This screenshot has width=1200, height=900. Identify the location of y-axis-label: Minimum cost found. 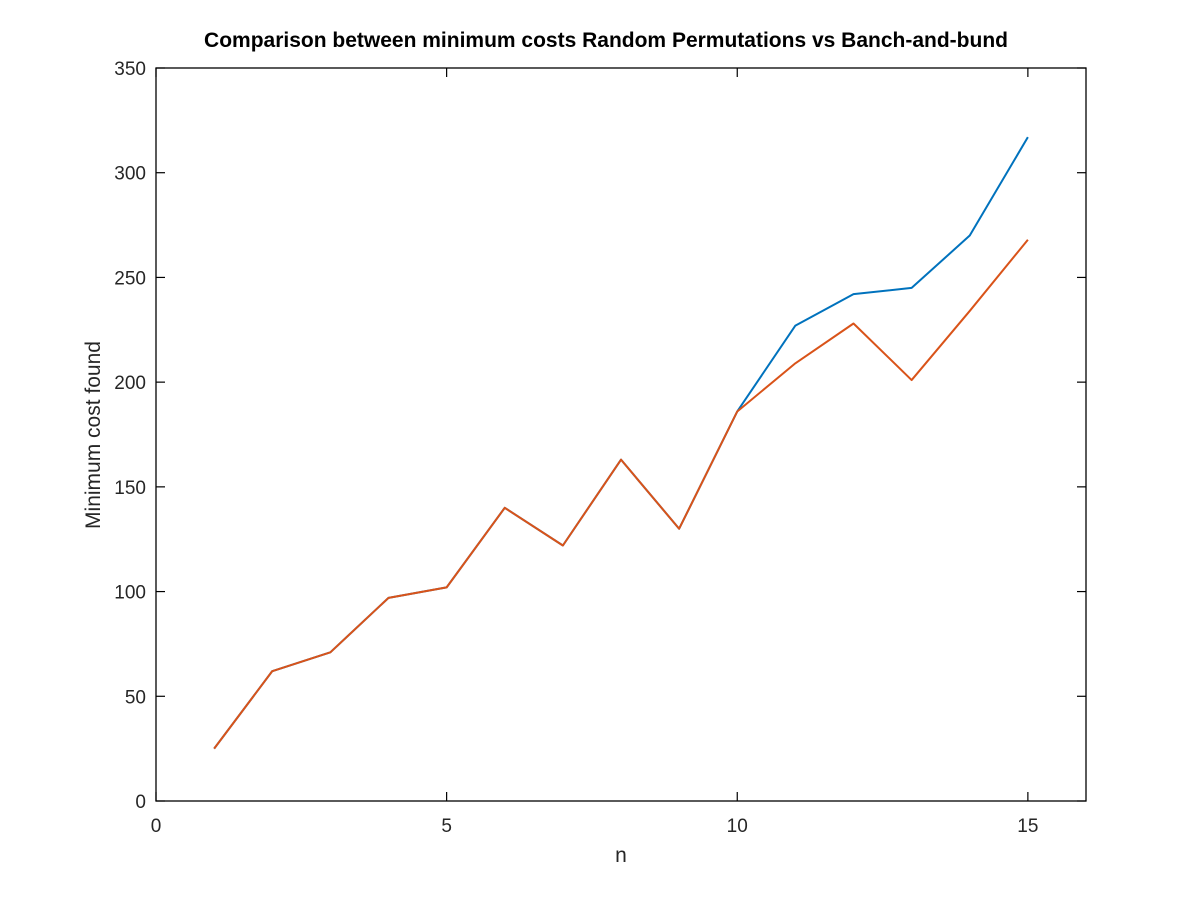
(93, 435).